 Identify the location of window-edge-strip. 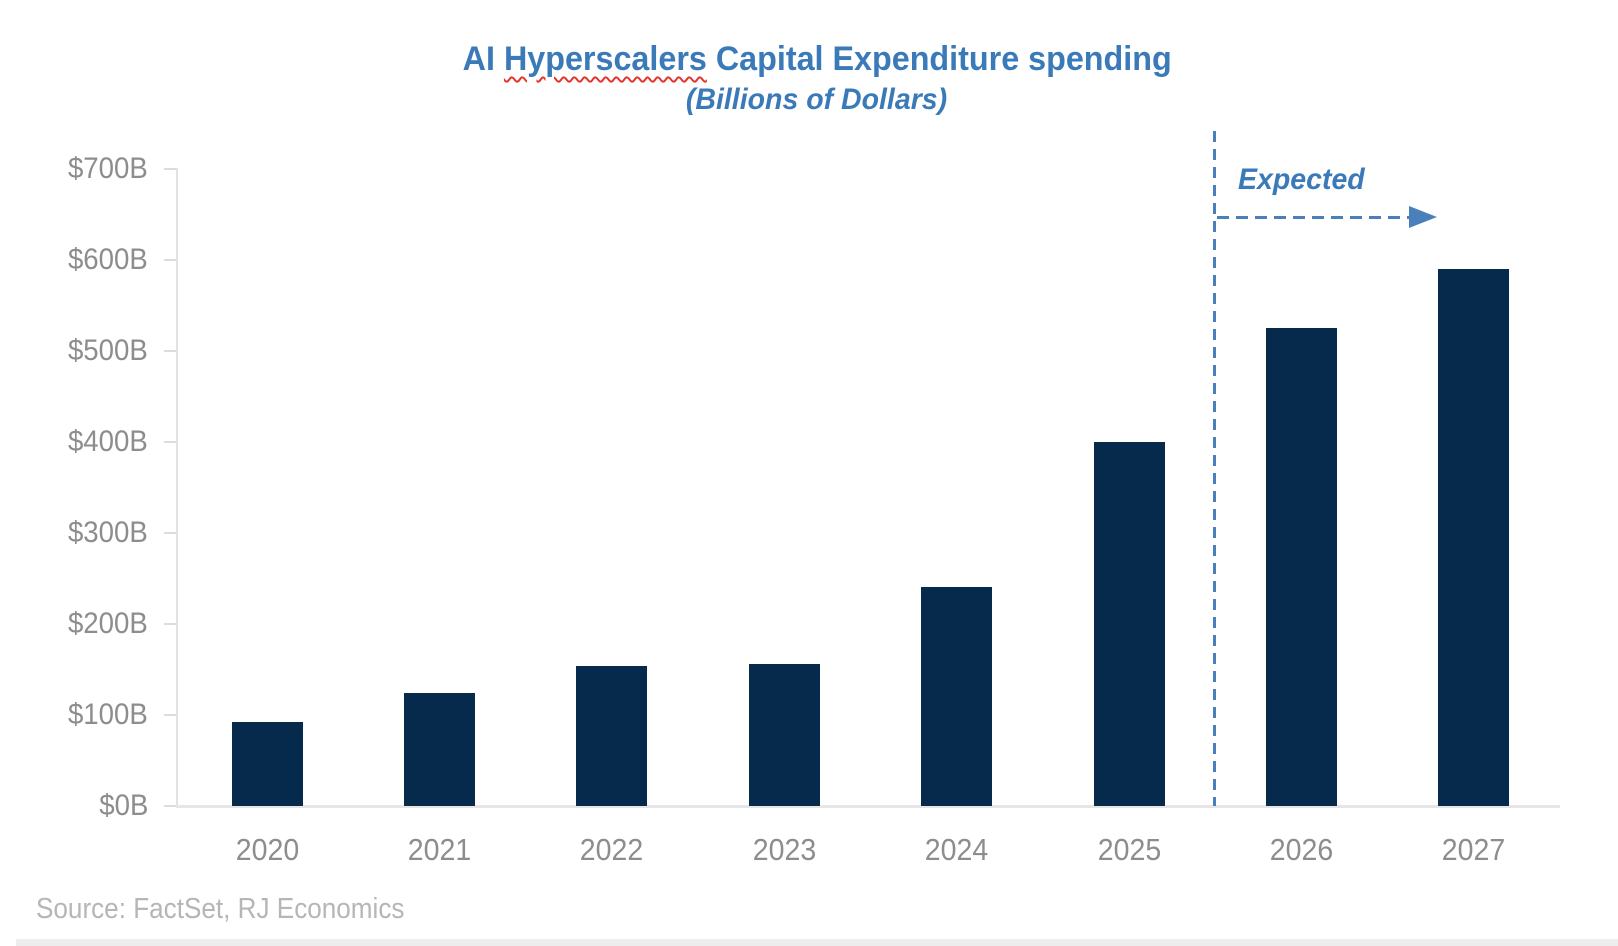
(817, 942).